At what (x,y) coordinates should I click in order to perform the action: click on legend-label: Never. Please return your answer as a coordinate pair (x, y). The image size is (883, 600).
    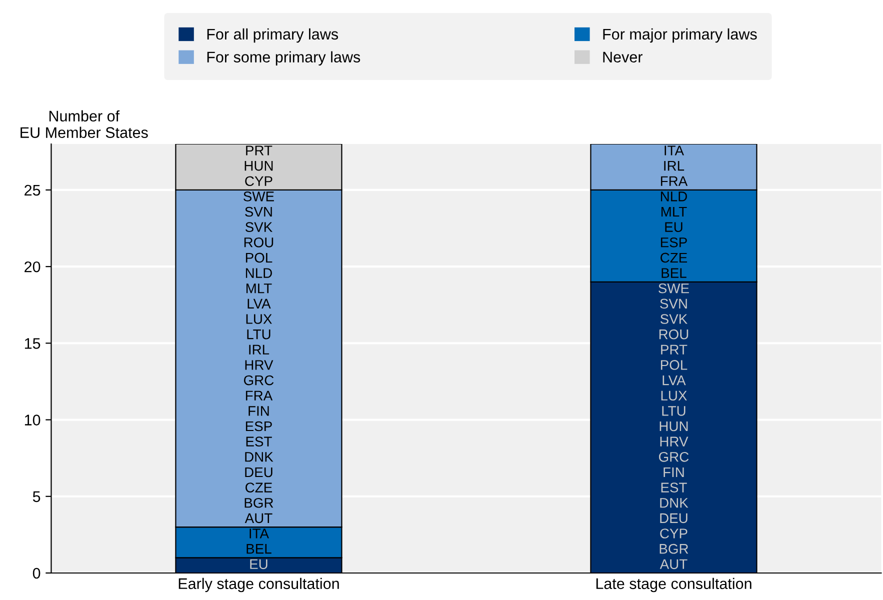
    Looking at the image, I should click on (623, 57).